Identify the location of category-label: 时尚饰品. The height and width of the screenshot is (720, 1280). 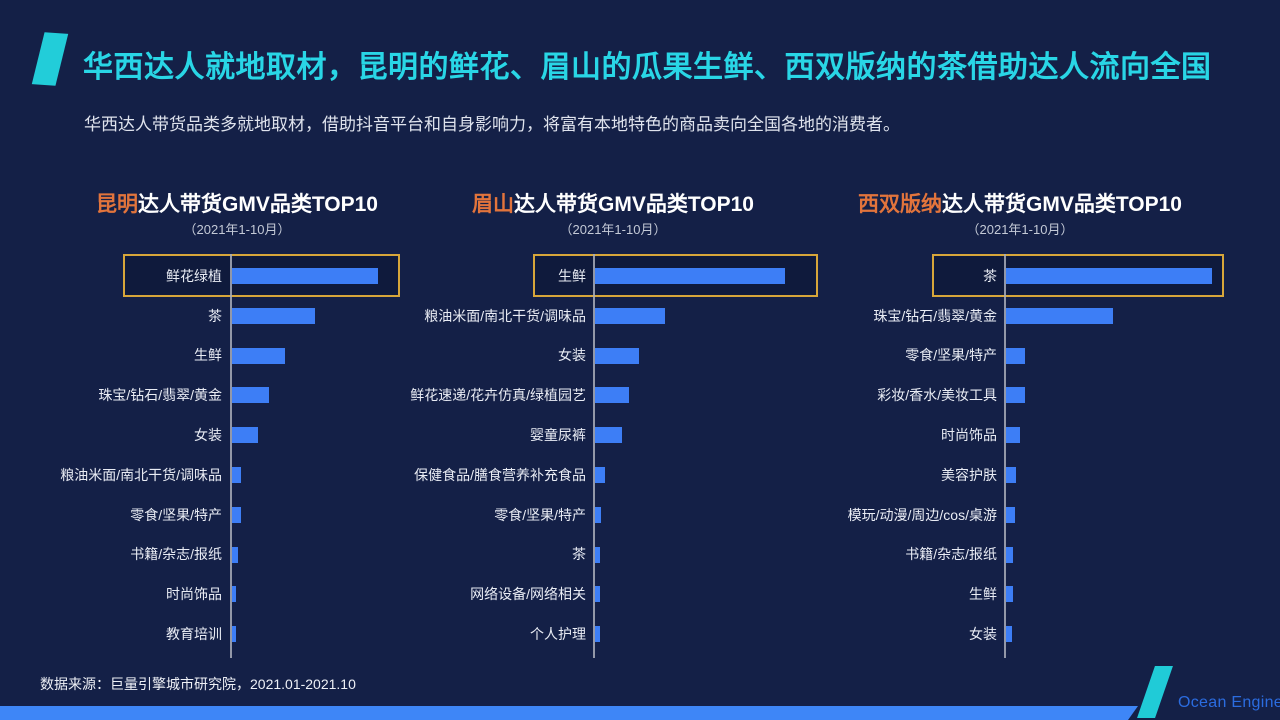
(969, 435).